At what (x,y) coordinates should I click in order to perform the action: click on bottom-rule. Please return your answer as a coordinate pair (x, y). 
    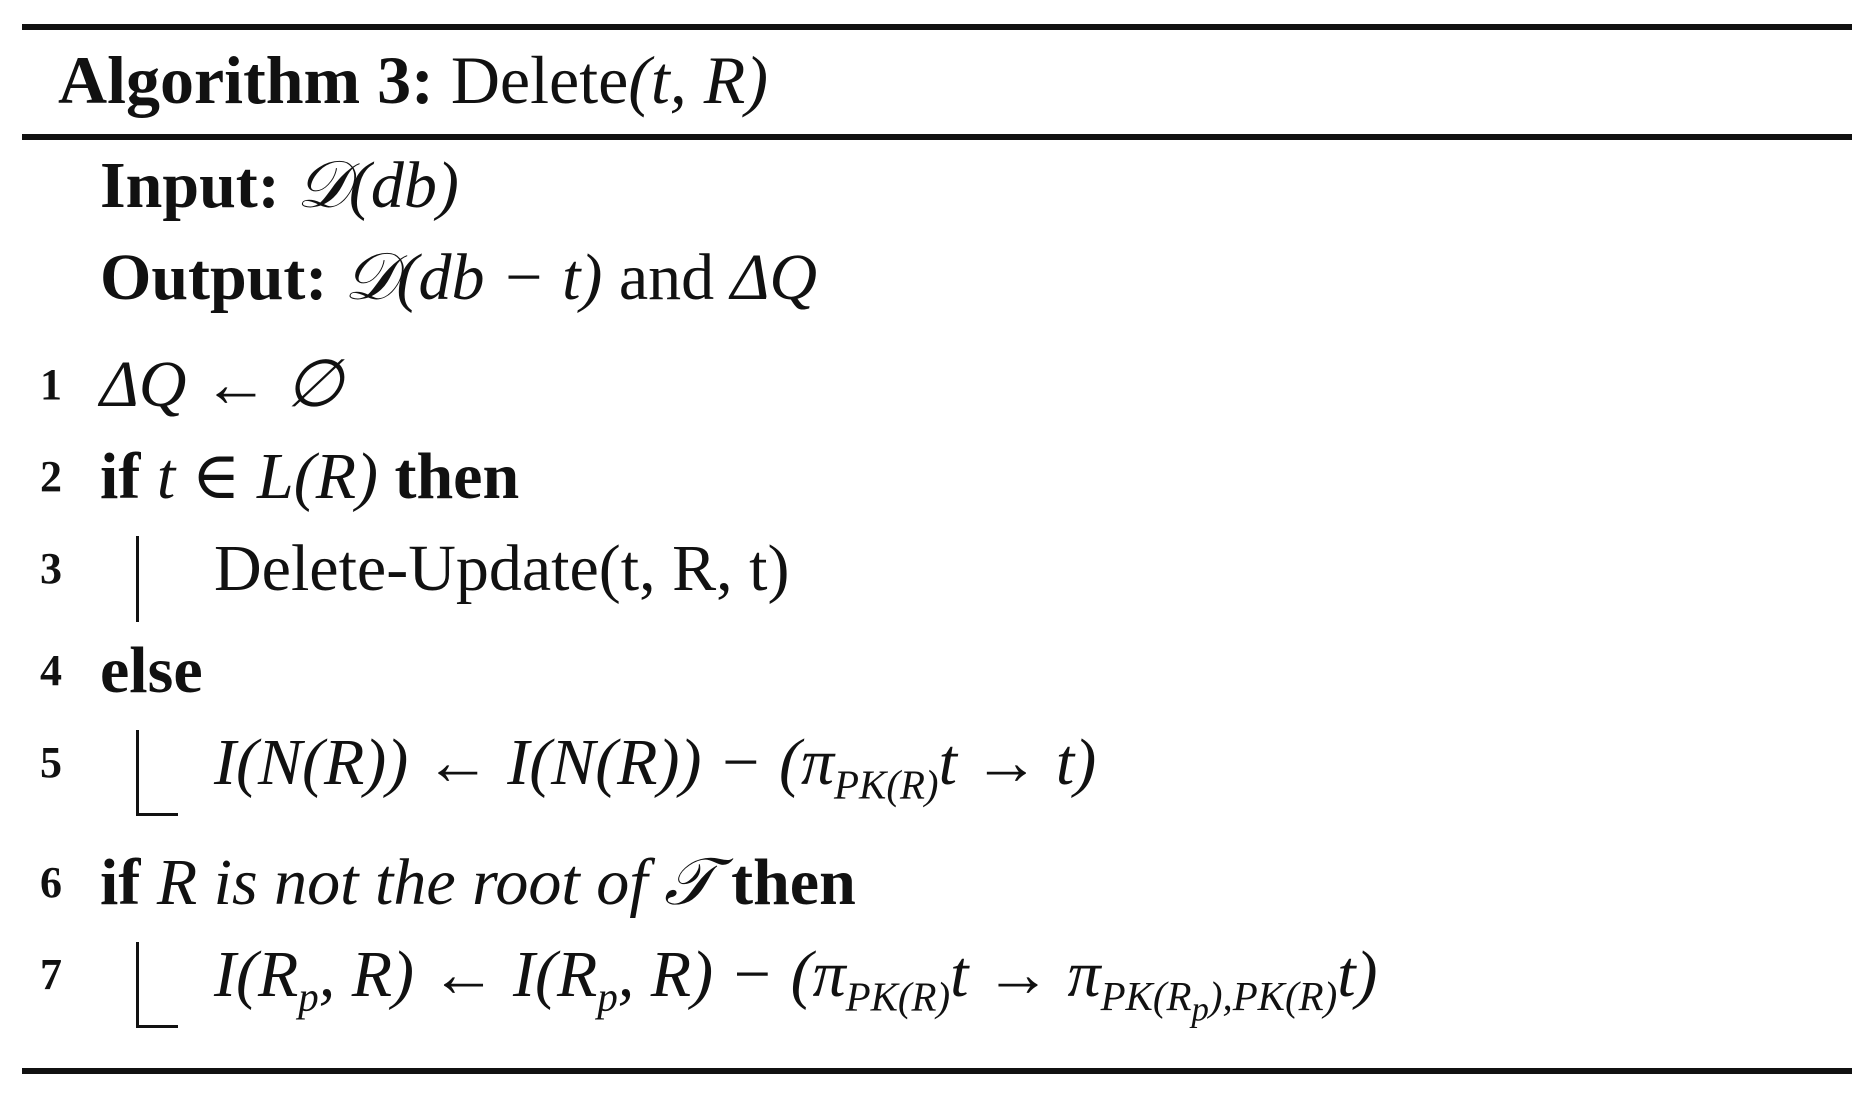
    Looking at the image, I should click on (937, 1071).